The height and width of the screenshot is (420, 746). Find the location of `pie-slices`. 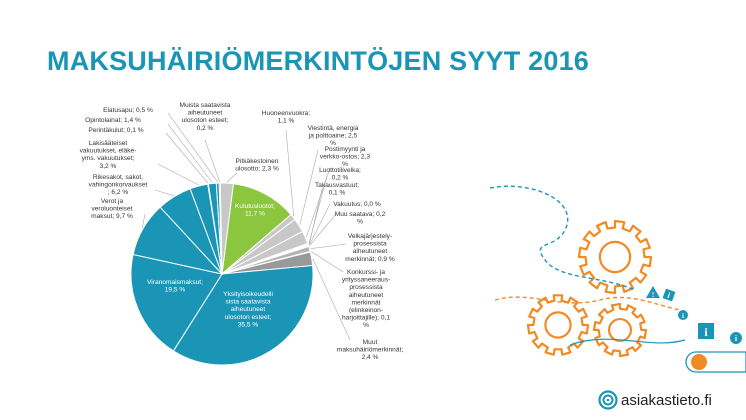

pie-slices is located at coordinates (222, 274).